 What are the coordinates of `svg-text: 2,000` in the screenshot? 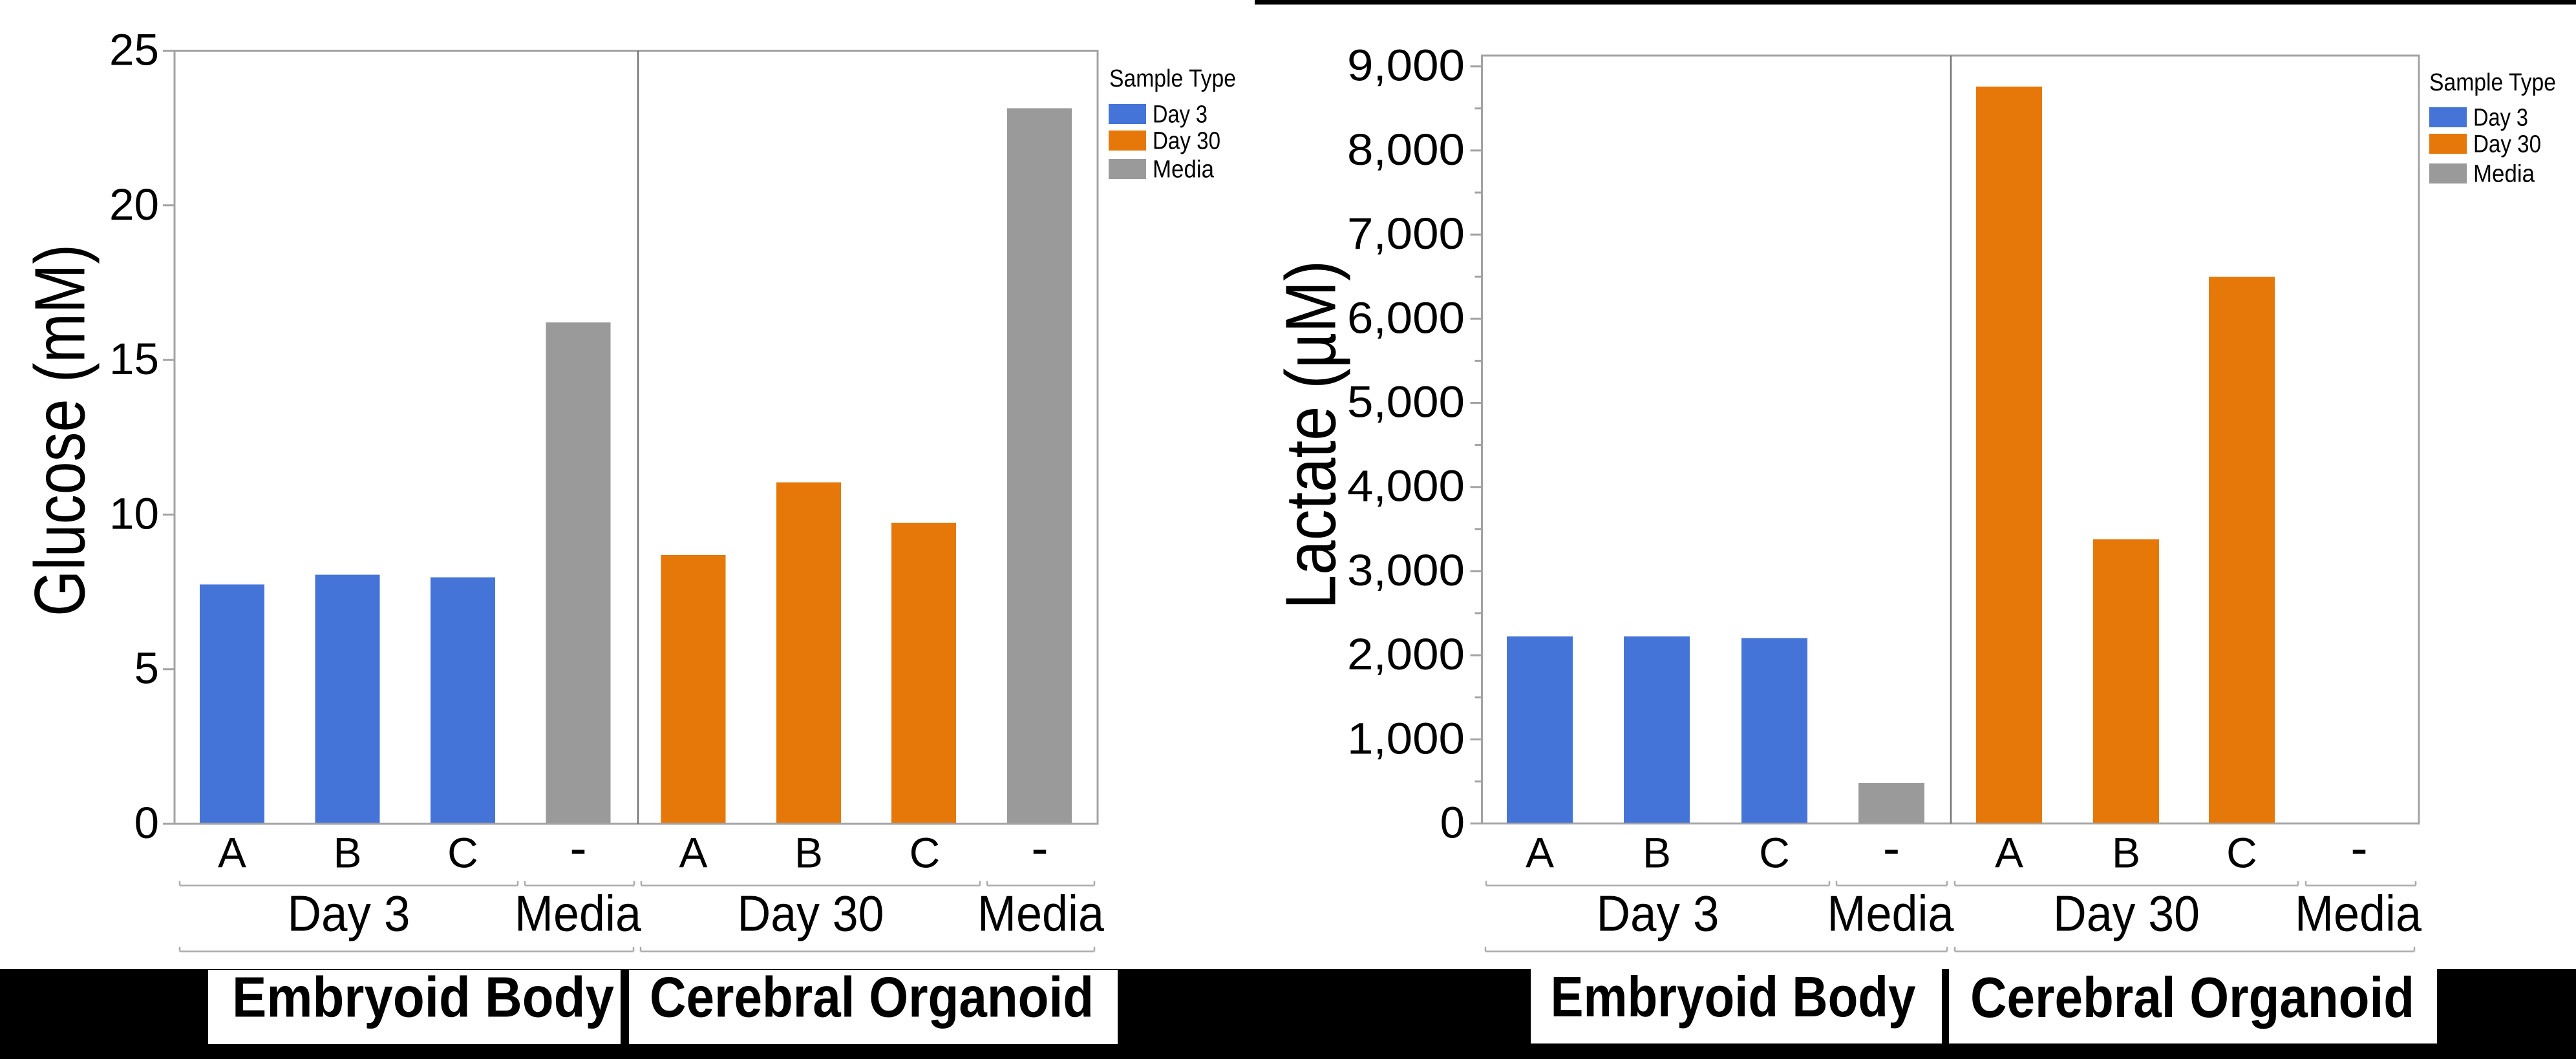 It's located at (1406, 654).